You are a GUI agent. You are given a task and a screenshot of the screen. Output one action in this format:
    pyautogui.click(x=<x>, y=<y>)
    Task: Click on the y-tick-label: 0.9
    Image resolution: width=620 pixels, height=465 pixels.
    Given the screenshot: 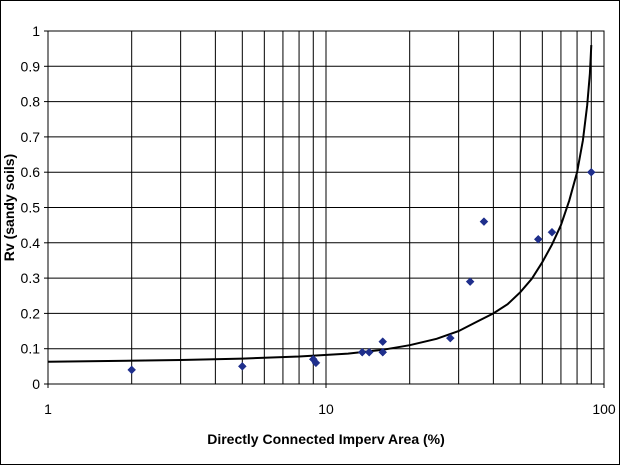 What is the action you would take?
    pyautogui.click(x=31, y=66)
    